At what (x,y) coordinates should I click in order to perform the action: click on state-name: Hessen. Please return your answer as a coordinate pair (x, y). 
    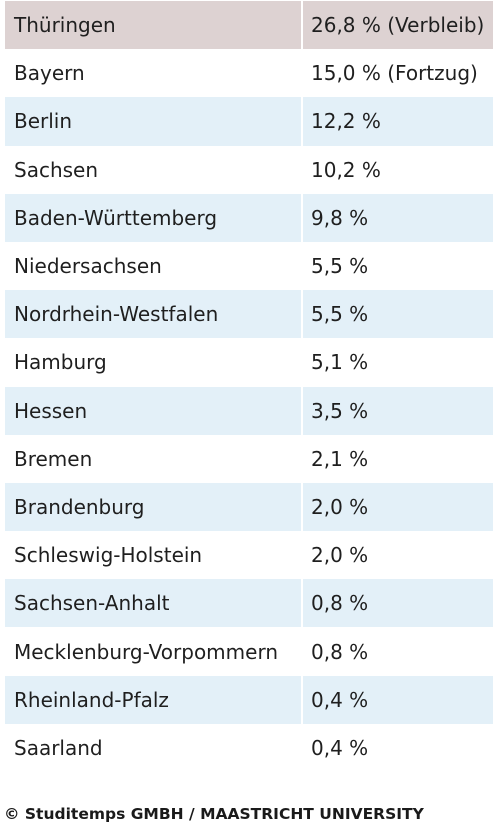
    Looking at the image, I should click on (153, 410).